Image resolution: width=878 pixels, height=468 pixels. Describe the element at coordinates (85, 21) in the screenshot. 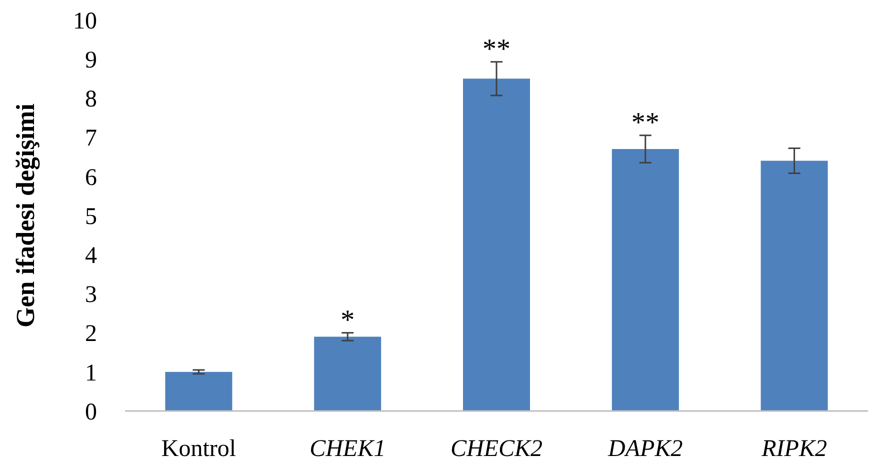

I see `y-tick-label: 10` at that location.